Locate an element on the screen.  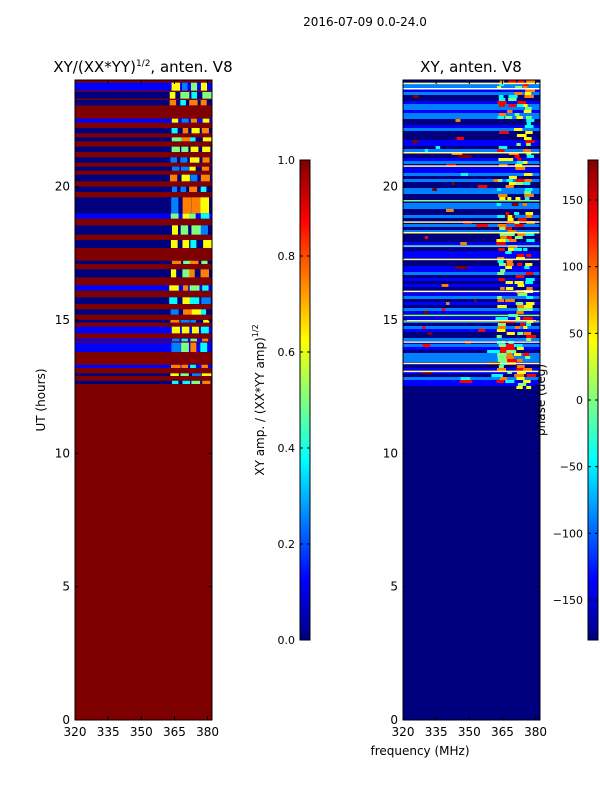
colorbar-tick-label: 50 is located at coordinates (576, 333).